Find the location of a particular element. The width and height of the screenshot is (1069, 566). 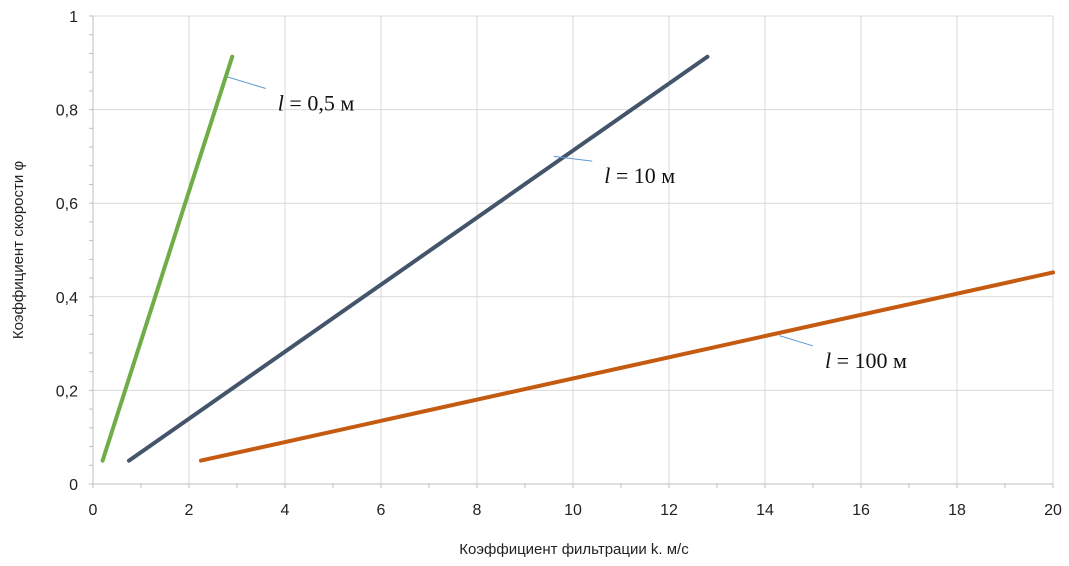

series-label-value: = 100 м is located at coordinates (869, 360).